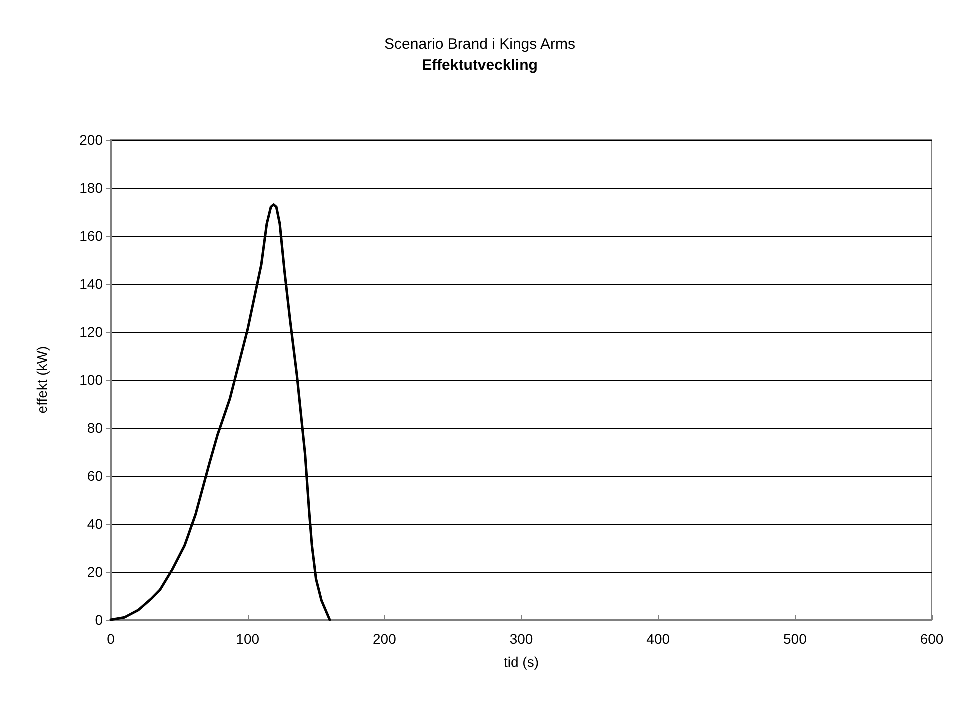 The image size is (960, 715). Describe the element at coordinates (658, 639) in the screenshot. I see `x-tick-label: 400` at that location.